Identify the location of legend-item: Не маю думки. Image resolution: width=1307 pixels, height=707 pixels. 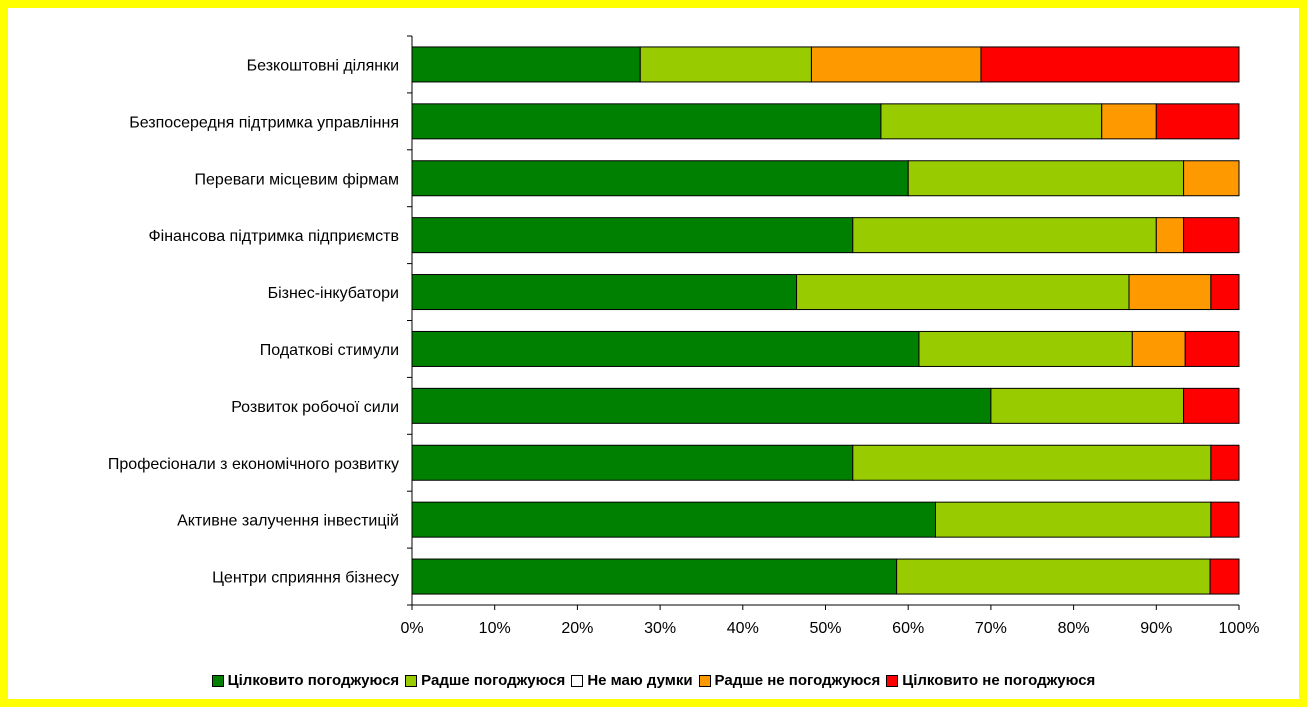
(632, 680).